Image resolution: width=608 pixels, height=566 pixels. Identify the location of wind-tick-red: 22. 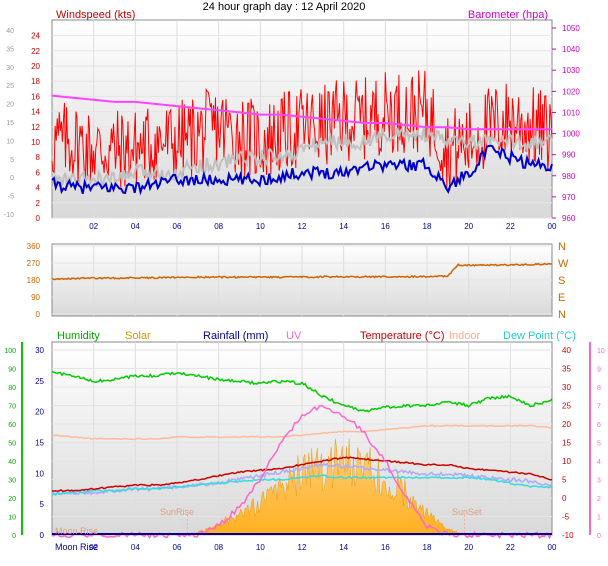
(35, 51).